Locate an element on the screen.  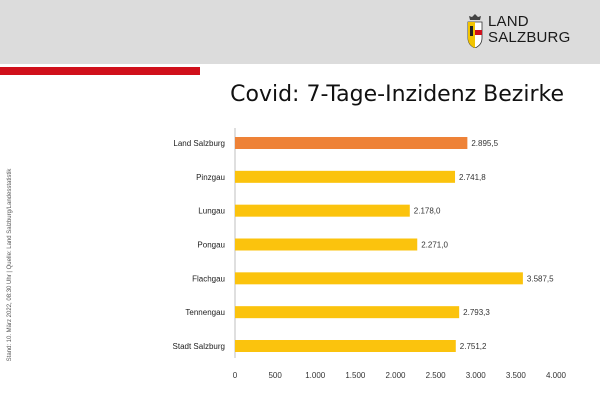
category-label: Tennengau is located at coordinates (205, 312).